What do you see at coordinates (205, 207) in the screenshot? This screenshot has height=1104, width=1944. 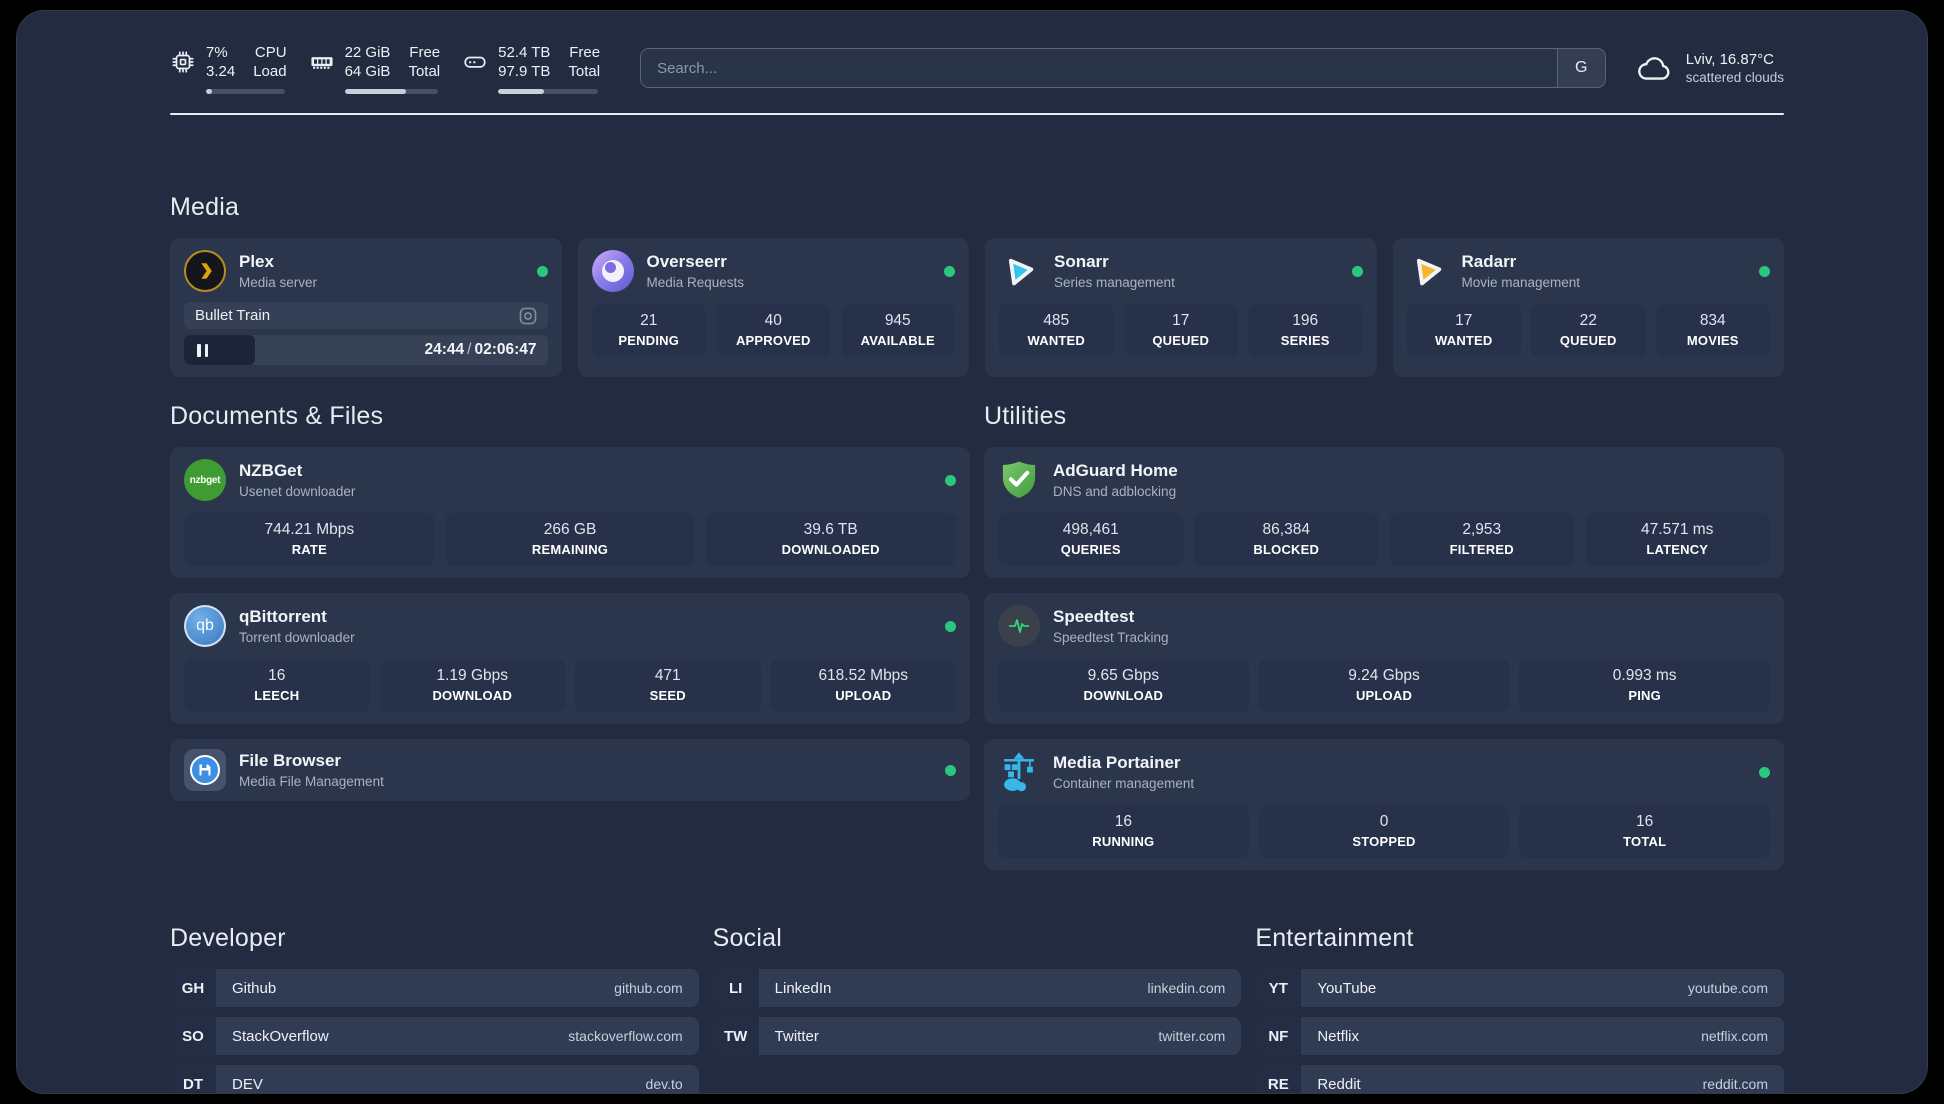 I see `section-title-media: Media` at bounding box center [205, 207].